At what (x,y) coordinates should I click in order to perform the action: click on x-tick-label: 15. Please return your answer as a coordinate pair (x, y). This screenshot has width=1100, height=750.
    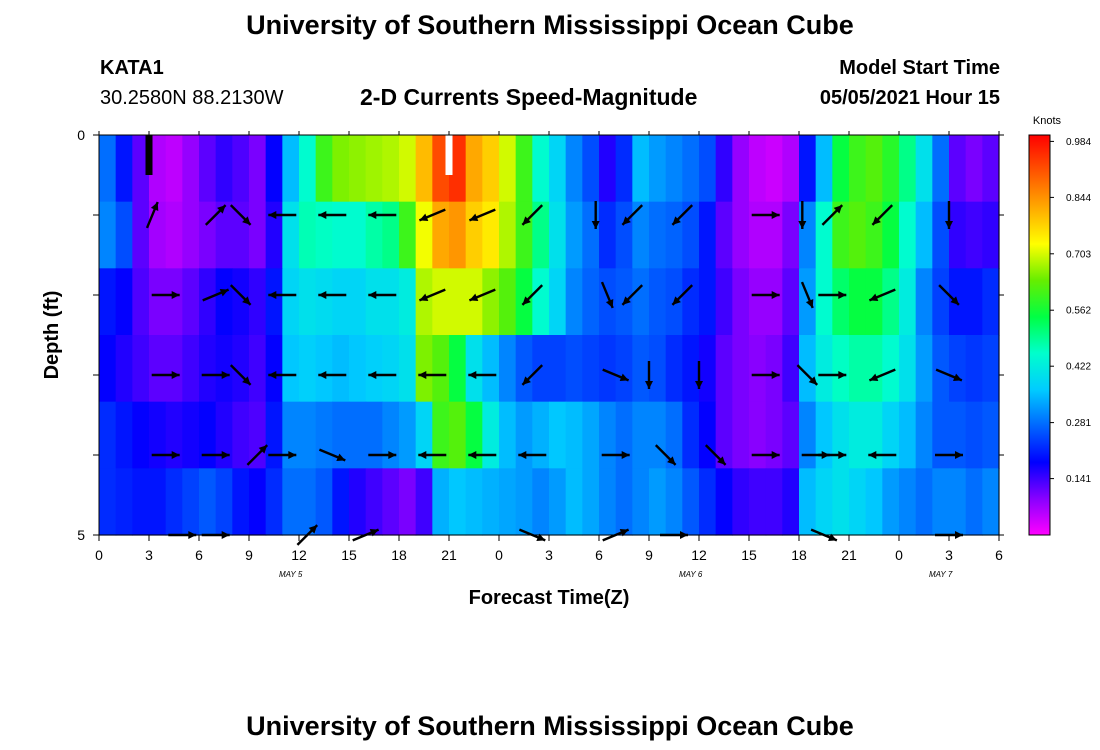
    Looking at the image, I should click on (749, 555).